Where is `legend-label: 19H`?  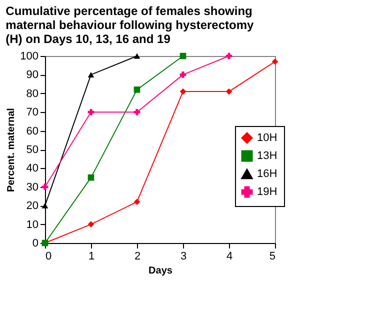
legend-label: 19H is located at coordinates (267, 192).